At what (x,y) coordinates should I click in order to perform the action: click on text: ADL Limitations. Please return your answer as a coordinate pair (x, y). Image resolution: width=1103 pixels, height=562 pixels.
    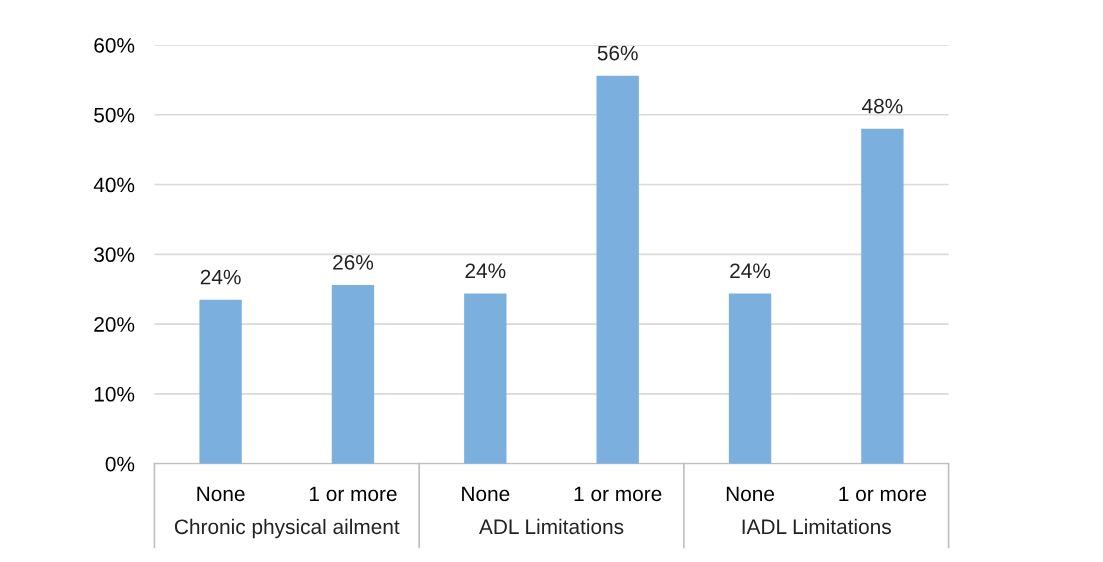
    Looking at the image, I should click on (551, 526).